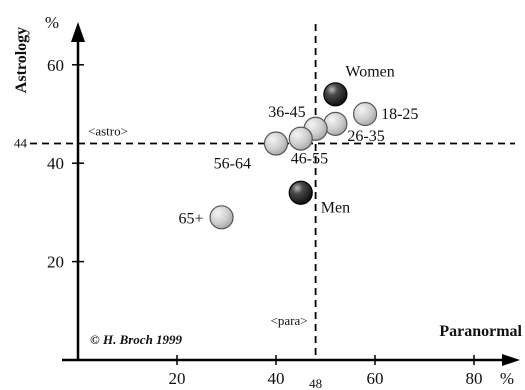 The width and height of the screenshot is (525, 390). I want to click on point-label-56-64: 56-64, so click(232, 164).